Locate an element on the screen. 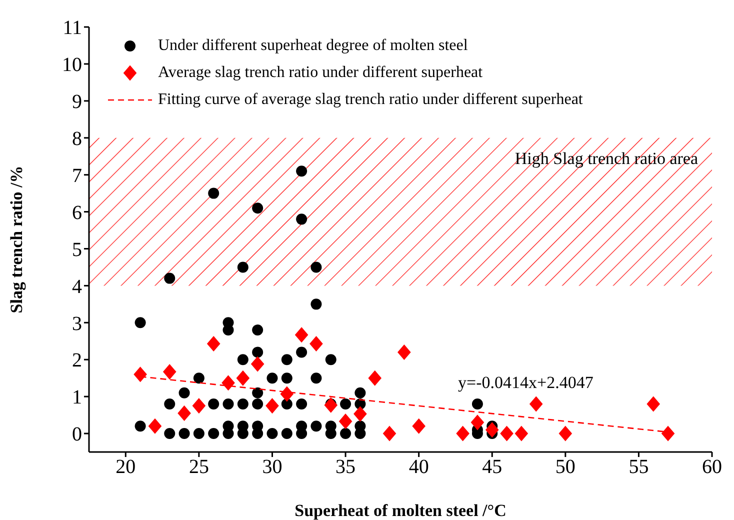 Image resolution: width=734 pixels, height=520 pixels. x-tick-label: 40 is located at coordinates (418, 467).